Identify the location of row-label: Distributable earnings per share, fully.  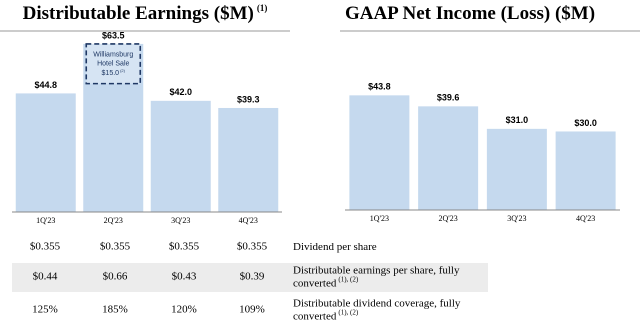
(376, 270).